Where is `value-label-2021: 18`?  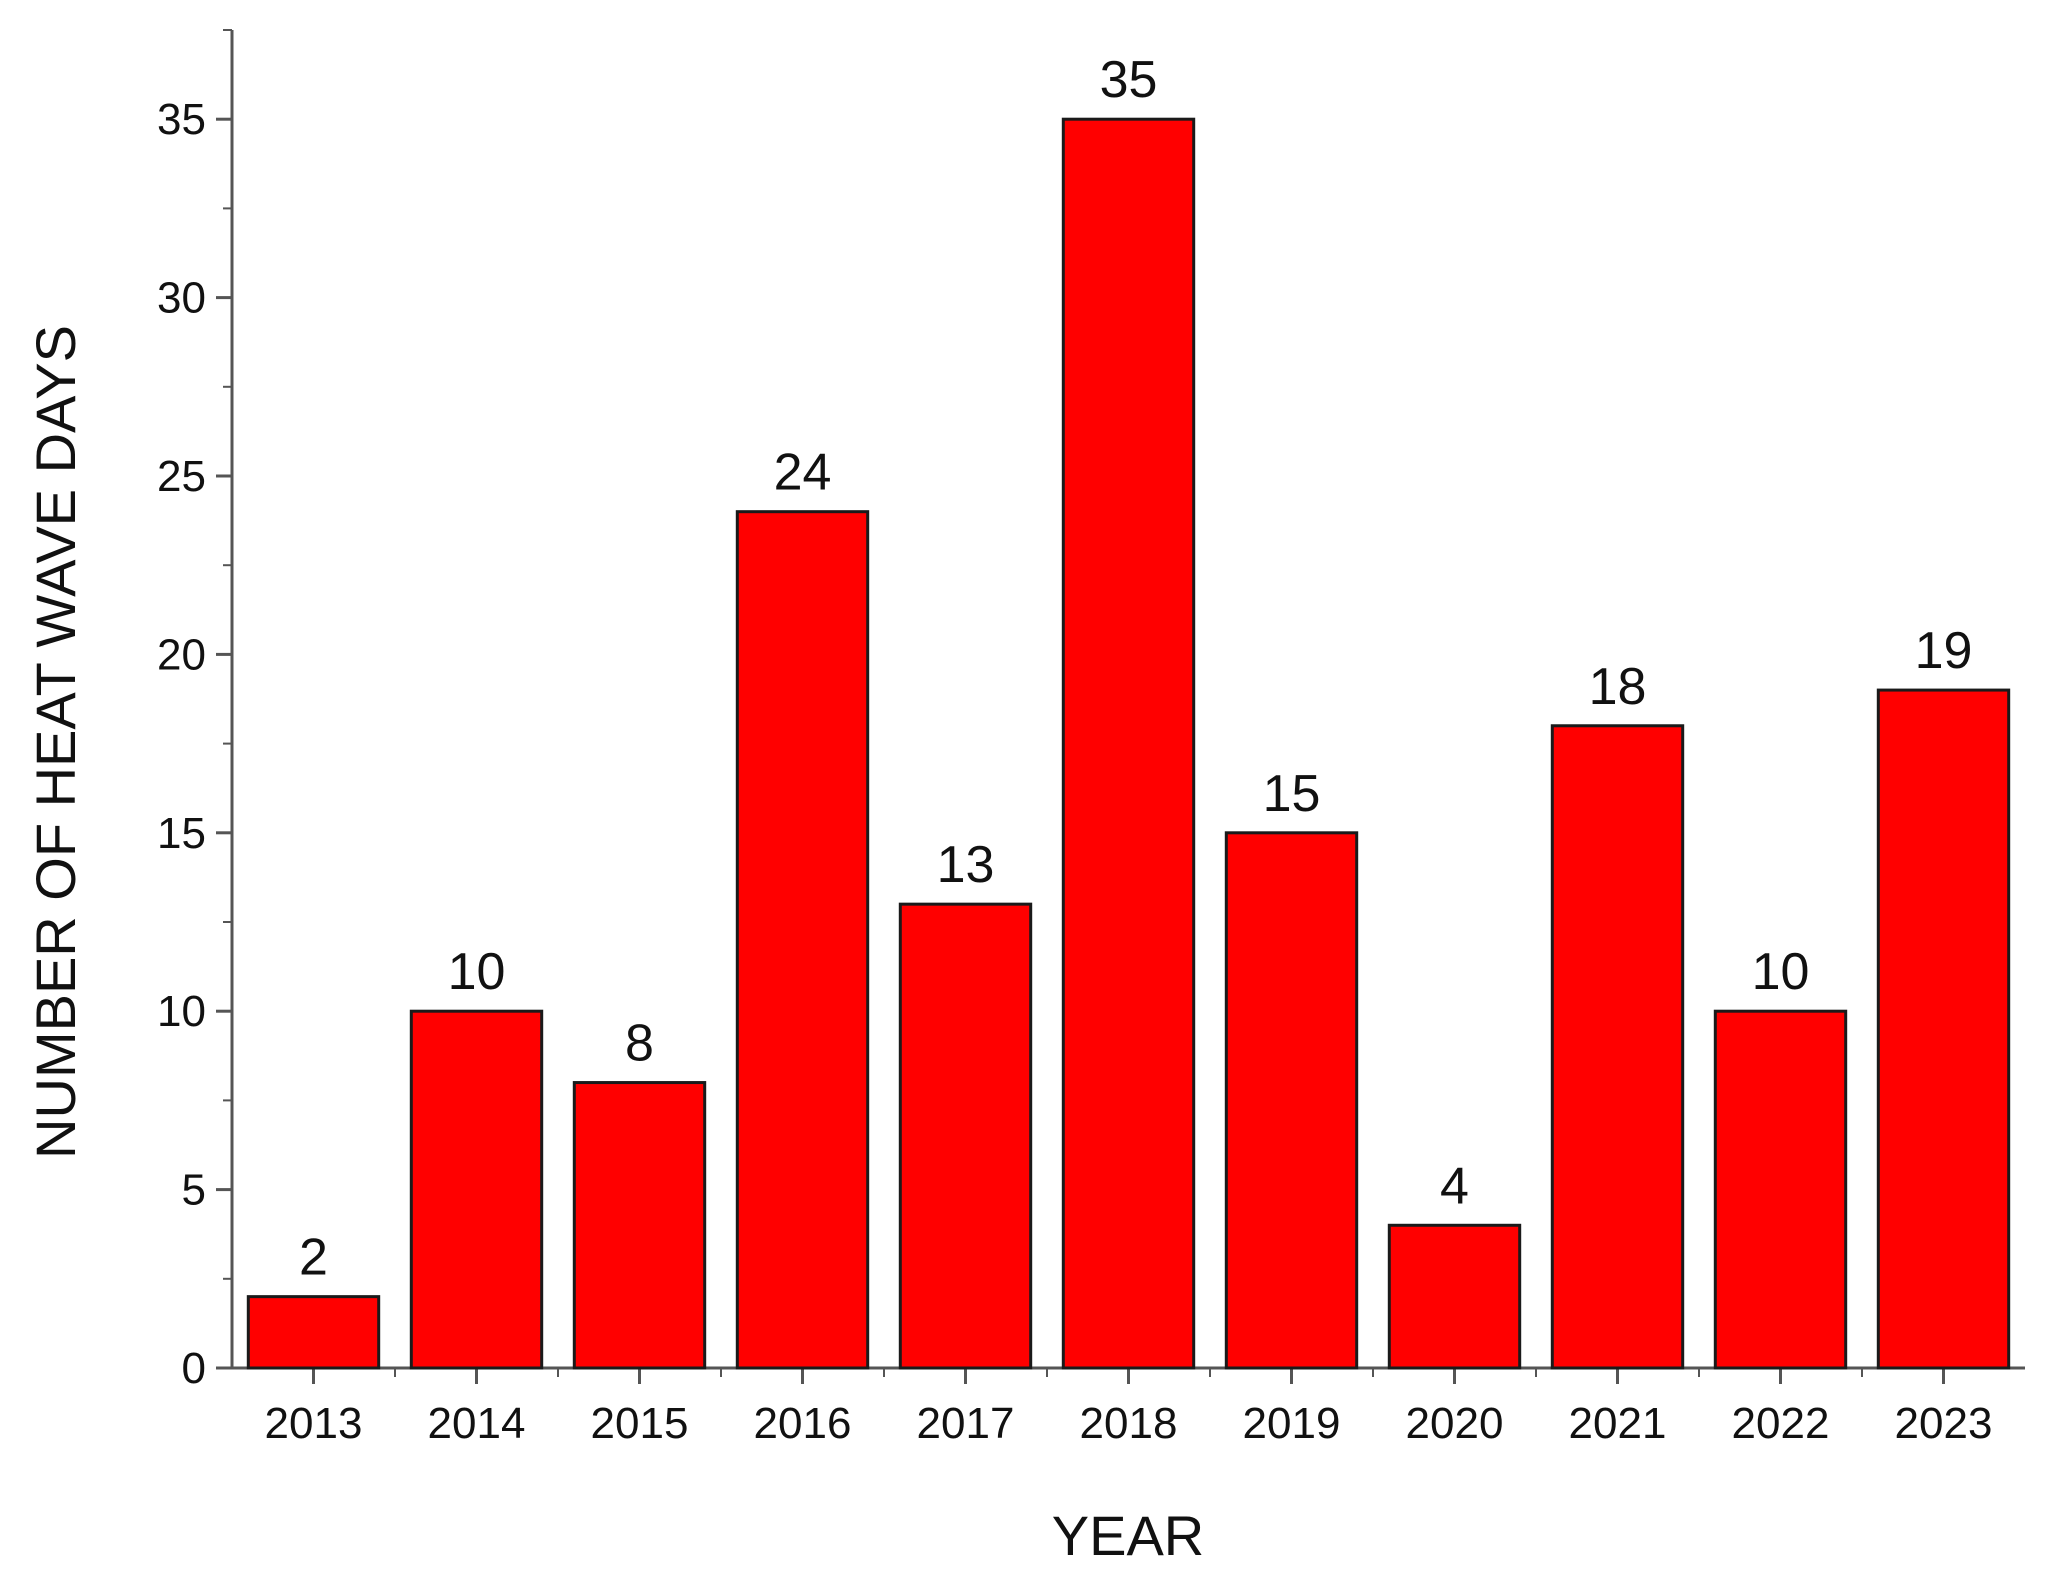
value-label-2021: 18 is located at coordinates (1618, 687).